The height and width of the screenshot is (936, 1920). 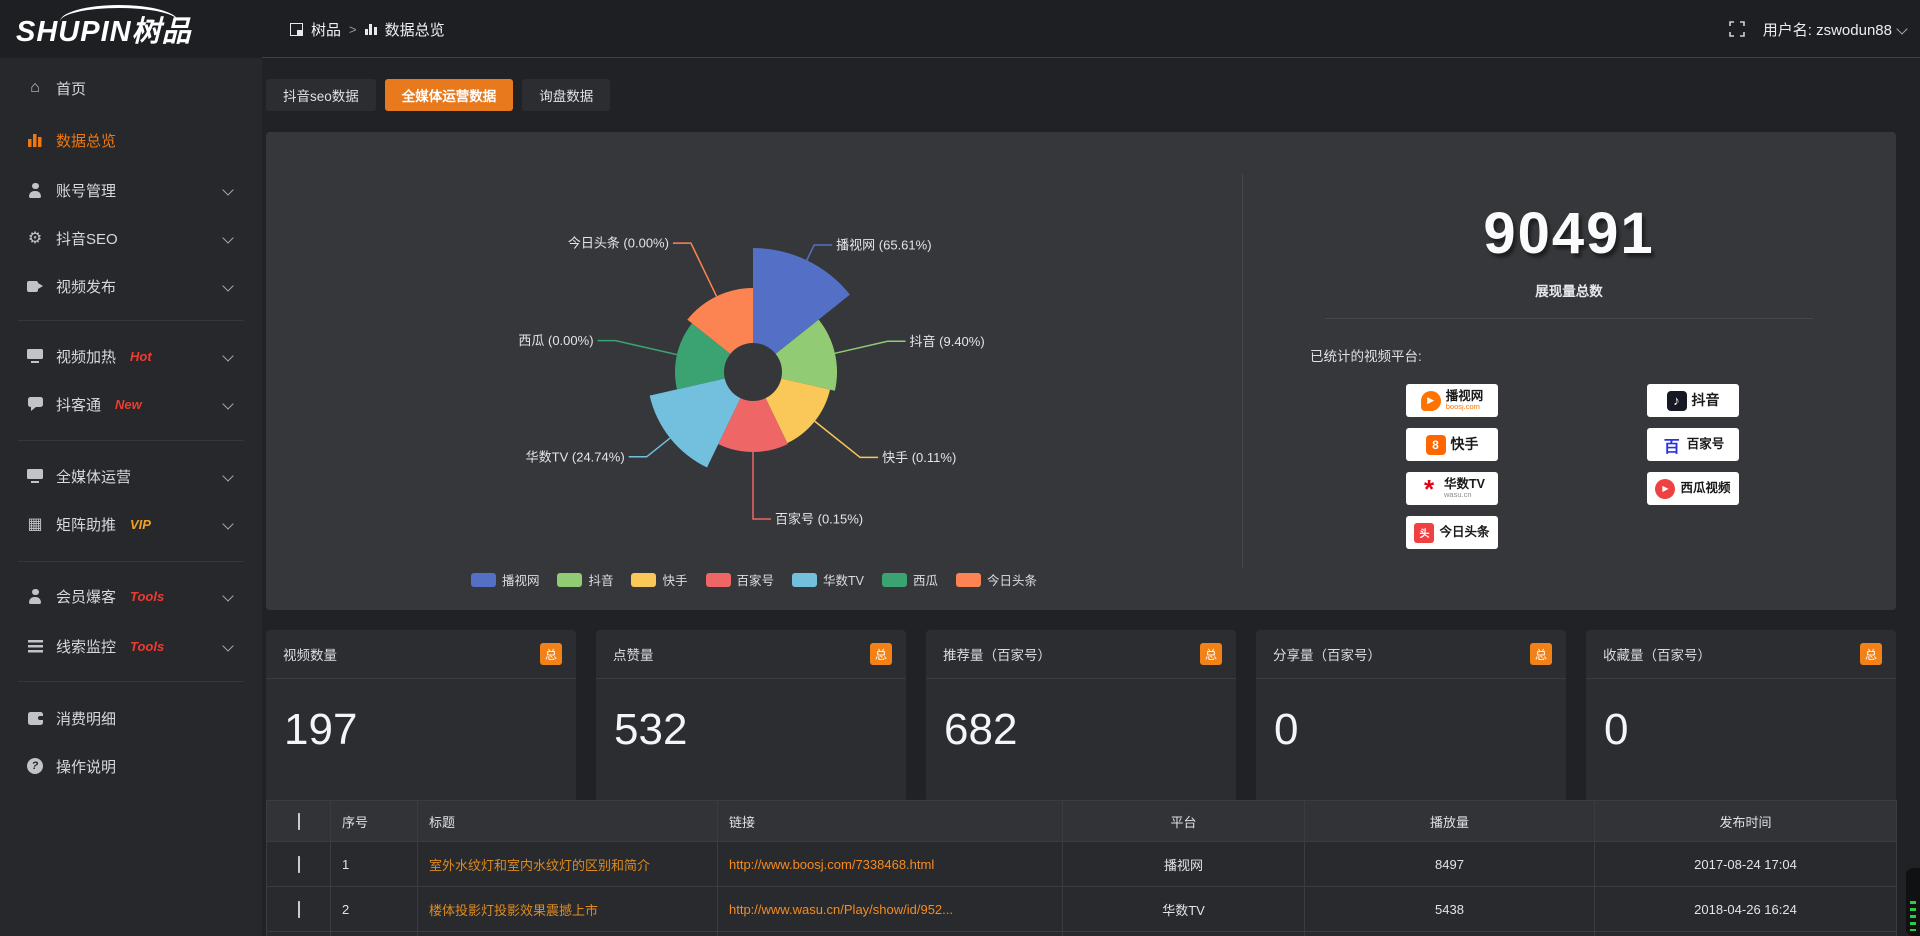 What do you see at coordinates (1676, 400) in the screenshot?
I see `douyin-logo-icon: ♪` at bounding box center [1676, 400].